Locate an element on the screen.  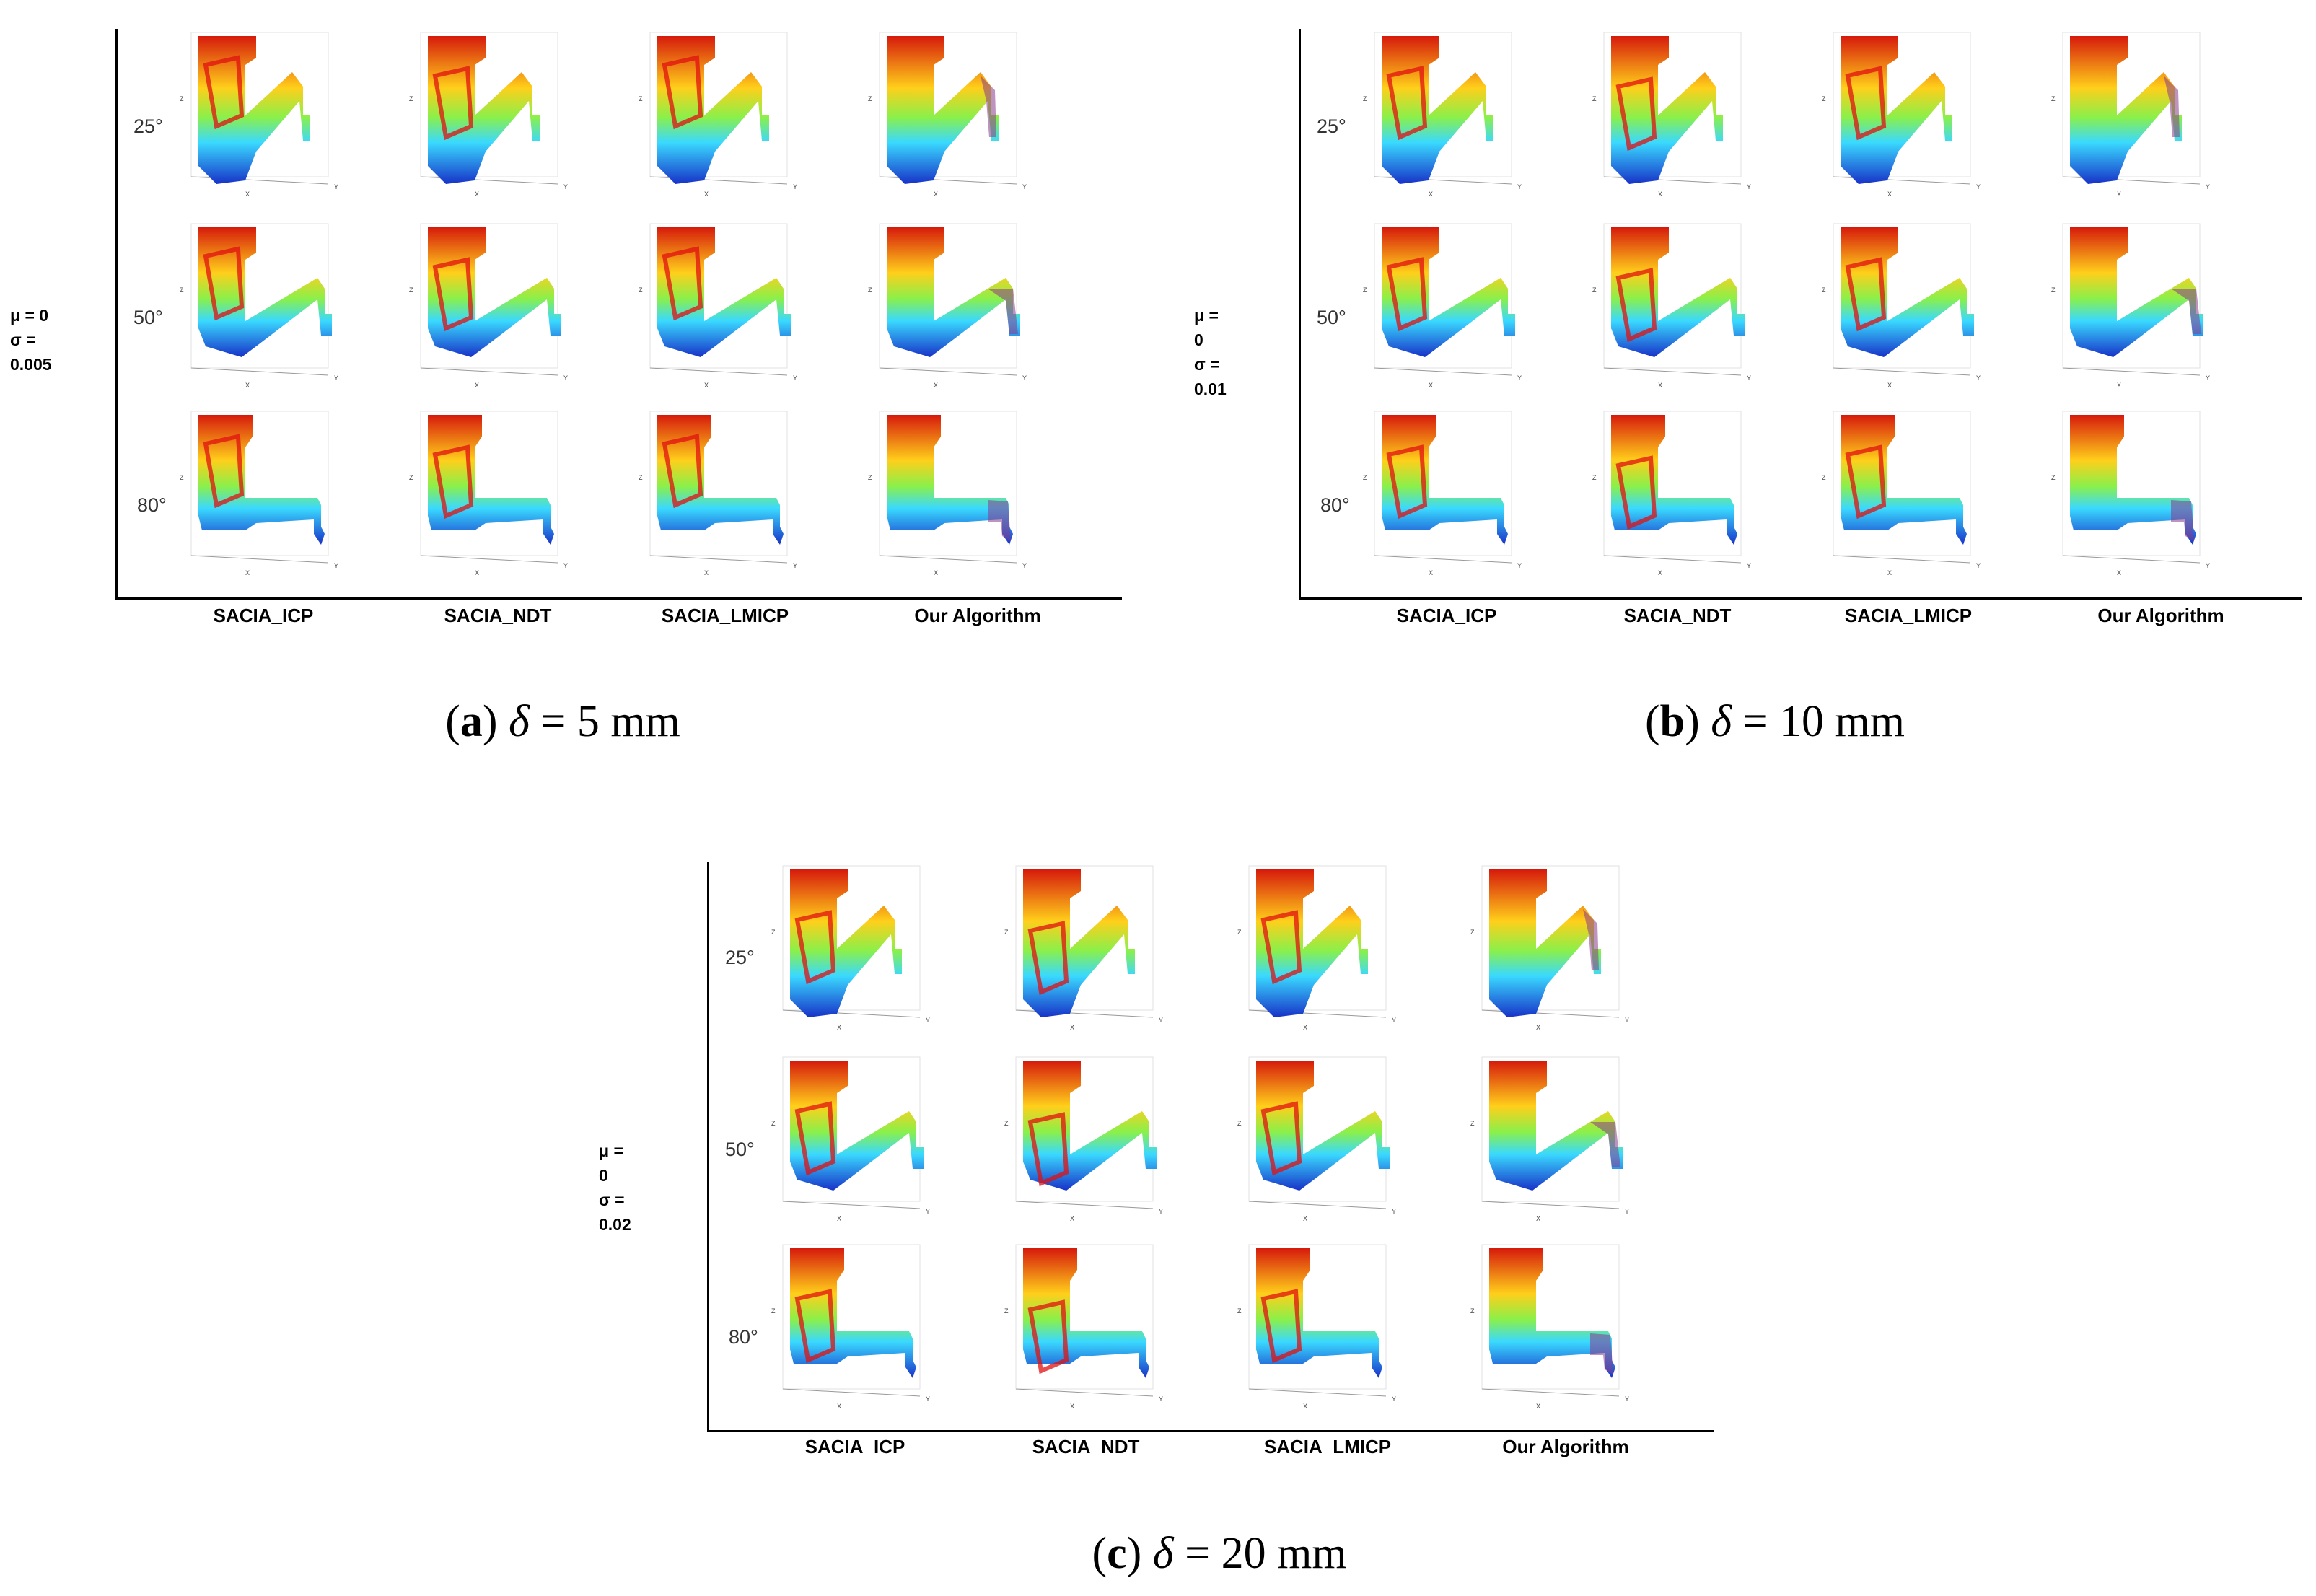
panel-b-label-our-algorithm: Our Algorithm is located at coordinates (2160, 615).